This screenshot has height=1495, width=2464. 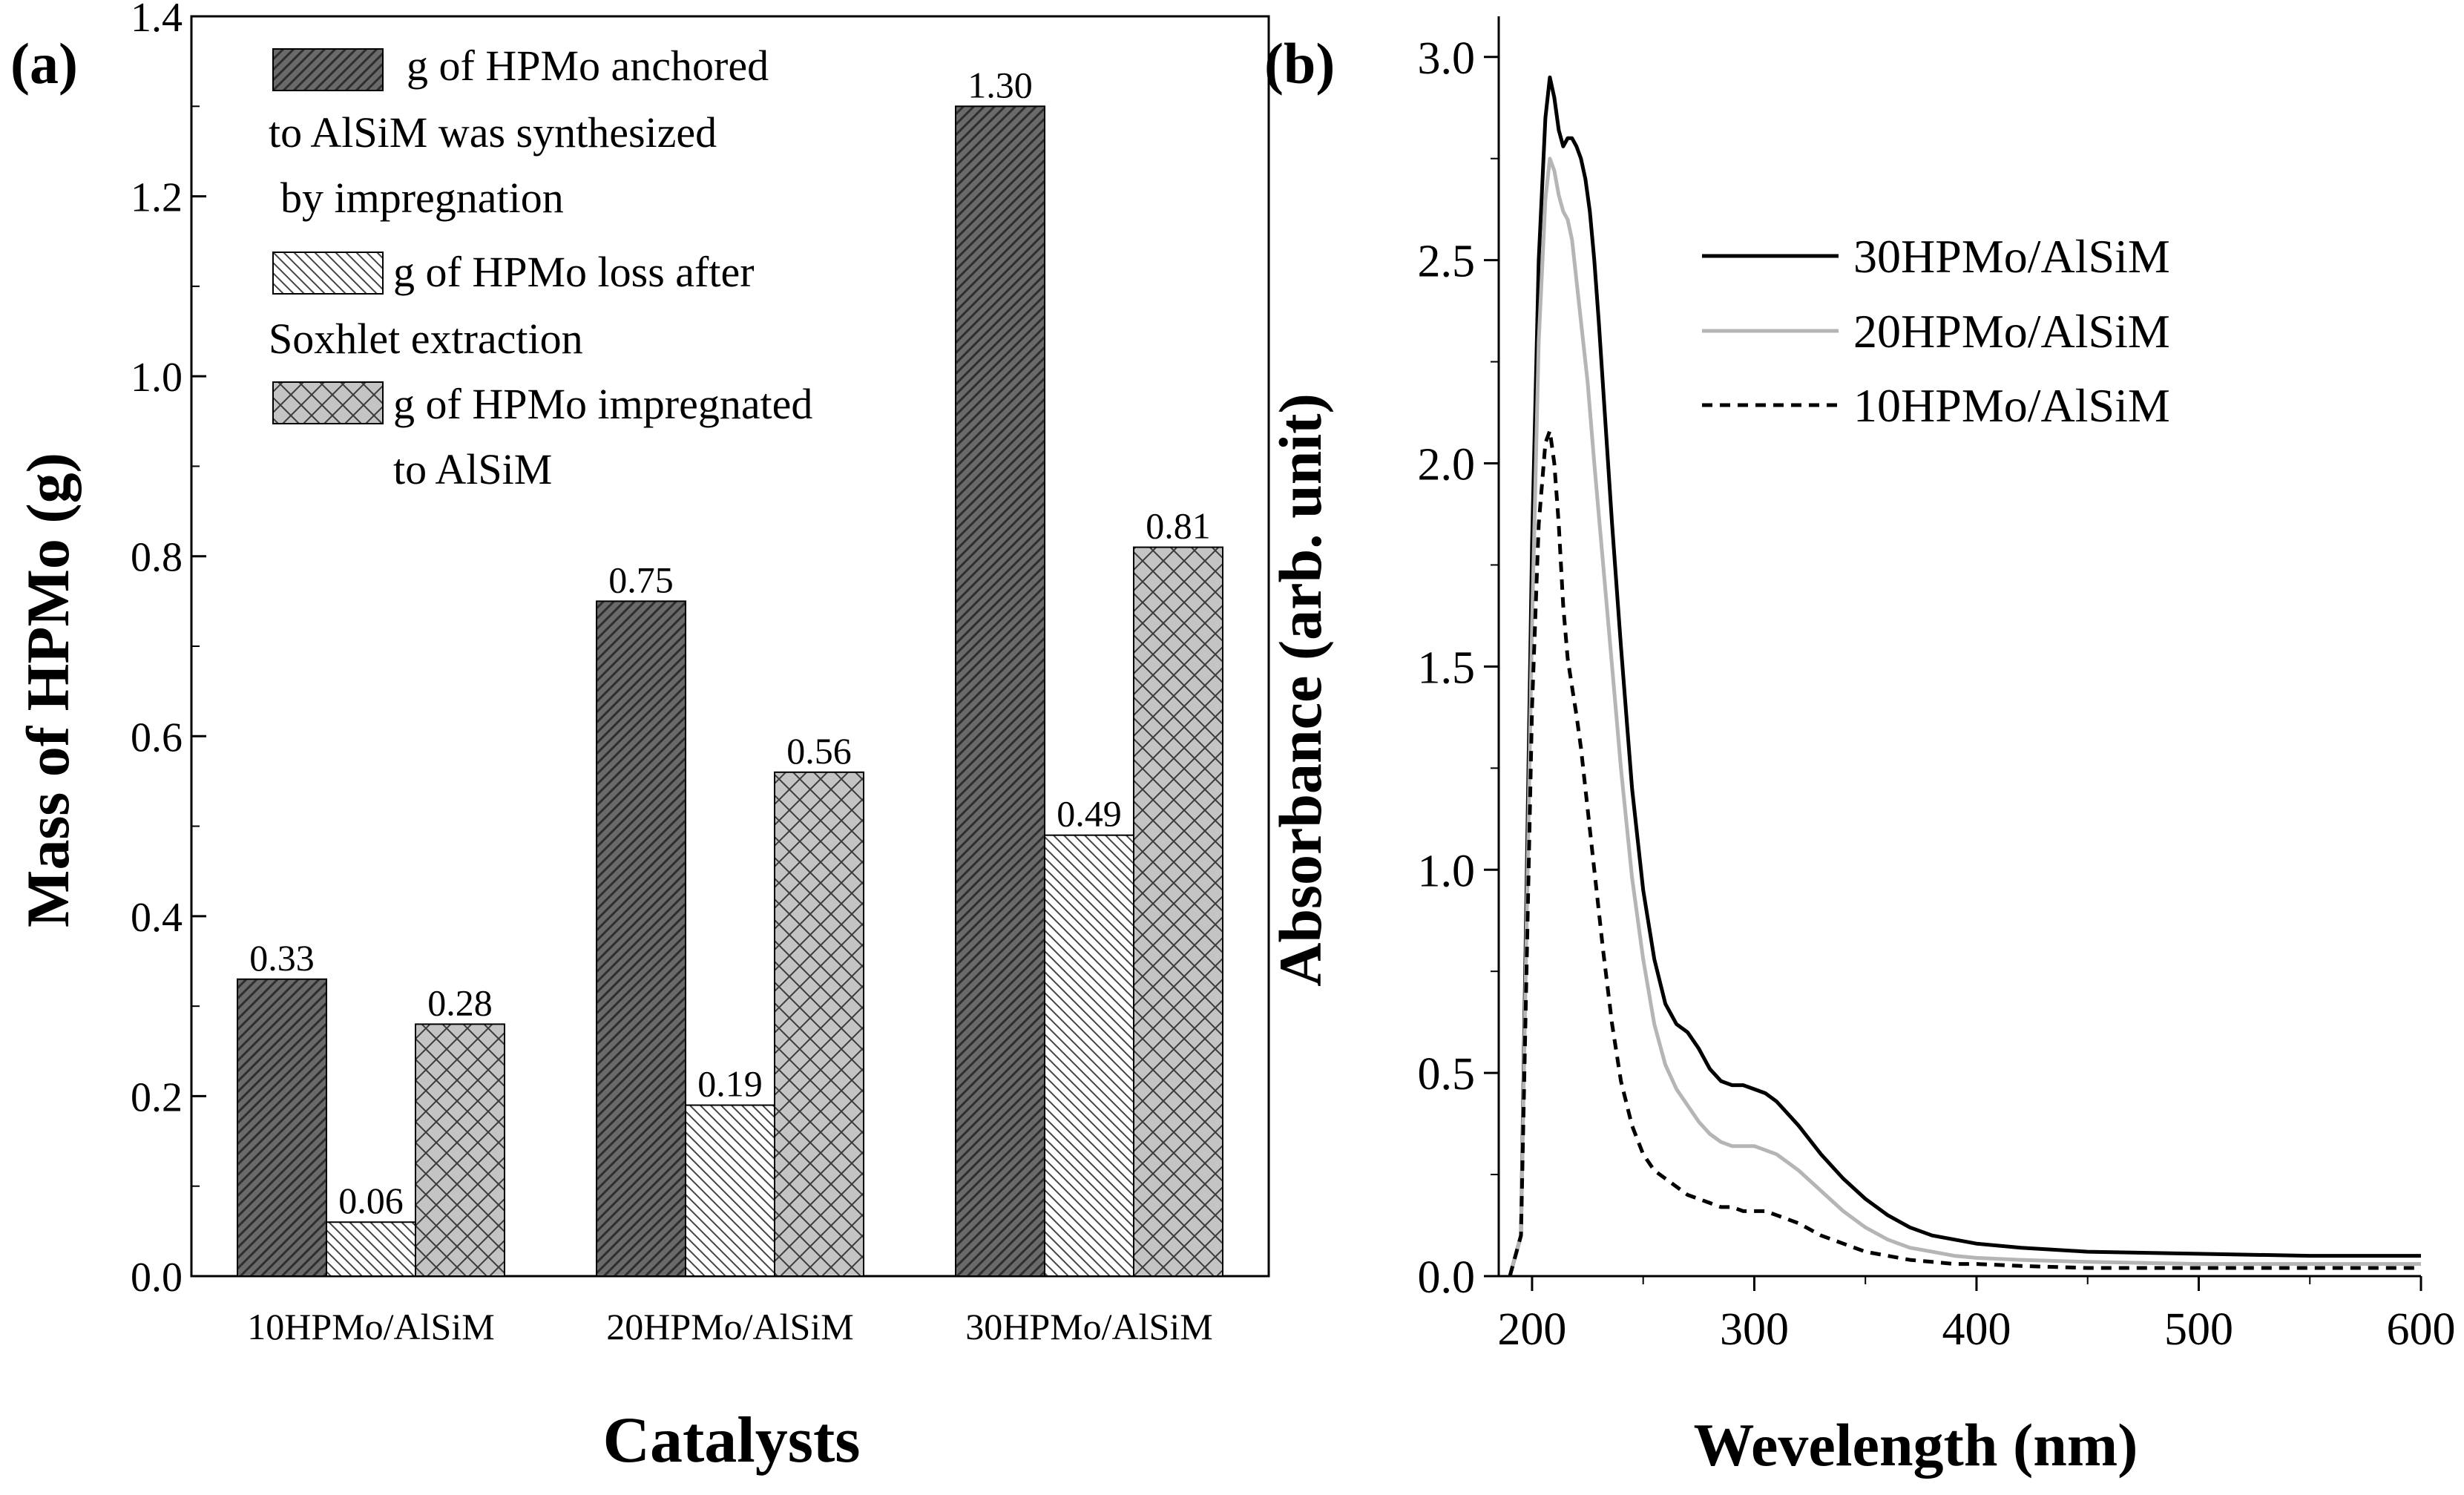 I want to click on panel-b-xtick-label: 600, so click(x=2421, y=1329).